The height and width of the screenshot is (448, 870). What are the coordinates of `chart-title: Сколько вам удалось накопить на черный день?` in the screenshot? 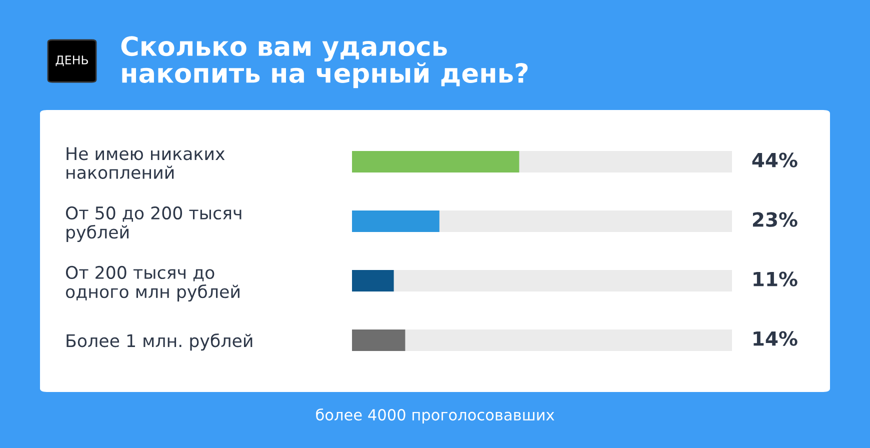 It's located at (324, 62).